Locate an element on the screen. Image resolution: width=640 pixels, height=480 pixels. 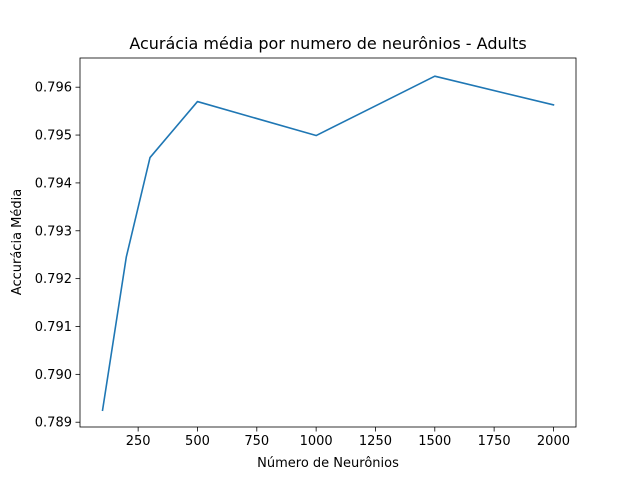
x-tick-label: 1000 is located at coordinates (316, 441).